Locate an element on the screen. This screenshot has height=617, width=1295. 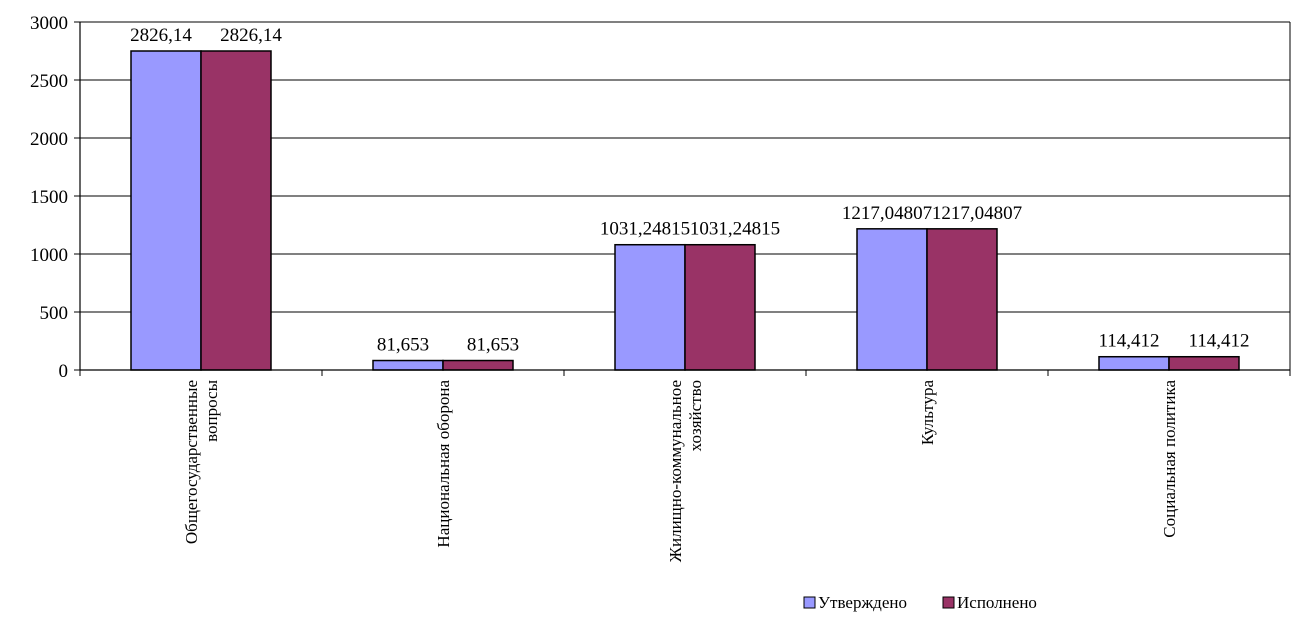
category-label: Общегосударственные вопросы is located at coordinates (201, 461).